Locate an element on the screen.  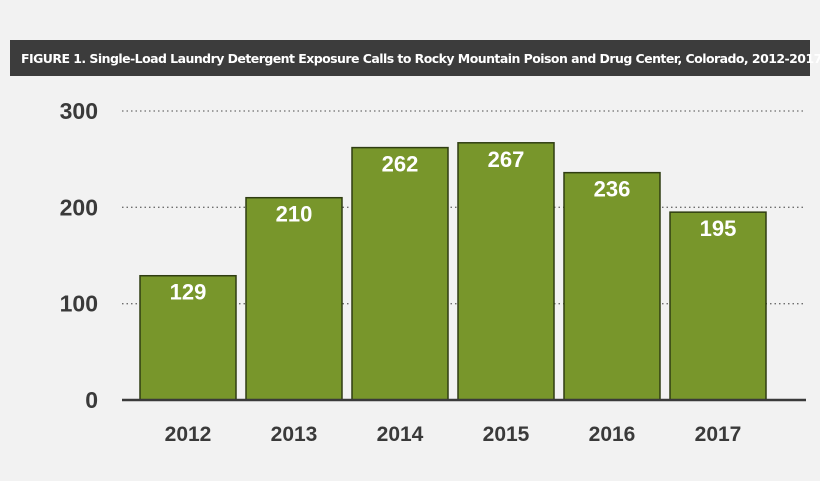
x-tick-label-2013: 2013 is located at coordinates (294, 434).